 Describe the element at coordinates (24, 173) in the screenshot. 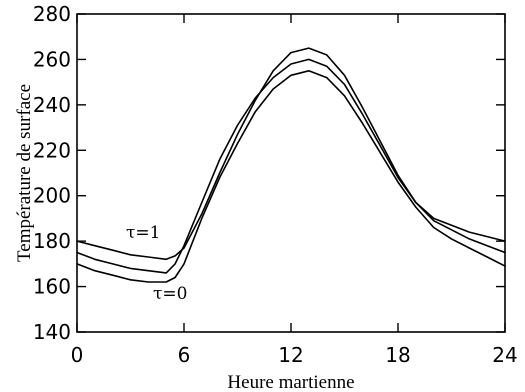

I see `y-axis-title: Température de surface` at that location.